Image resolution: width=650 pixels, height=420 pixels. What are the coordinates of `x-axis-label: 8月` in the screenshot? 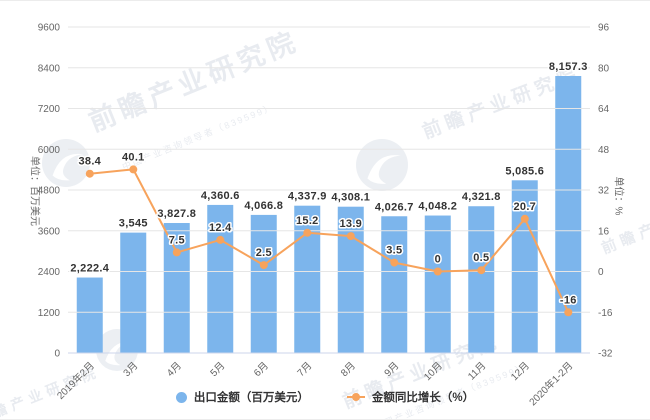 It's located at (347, 369).